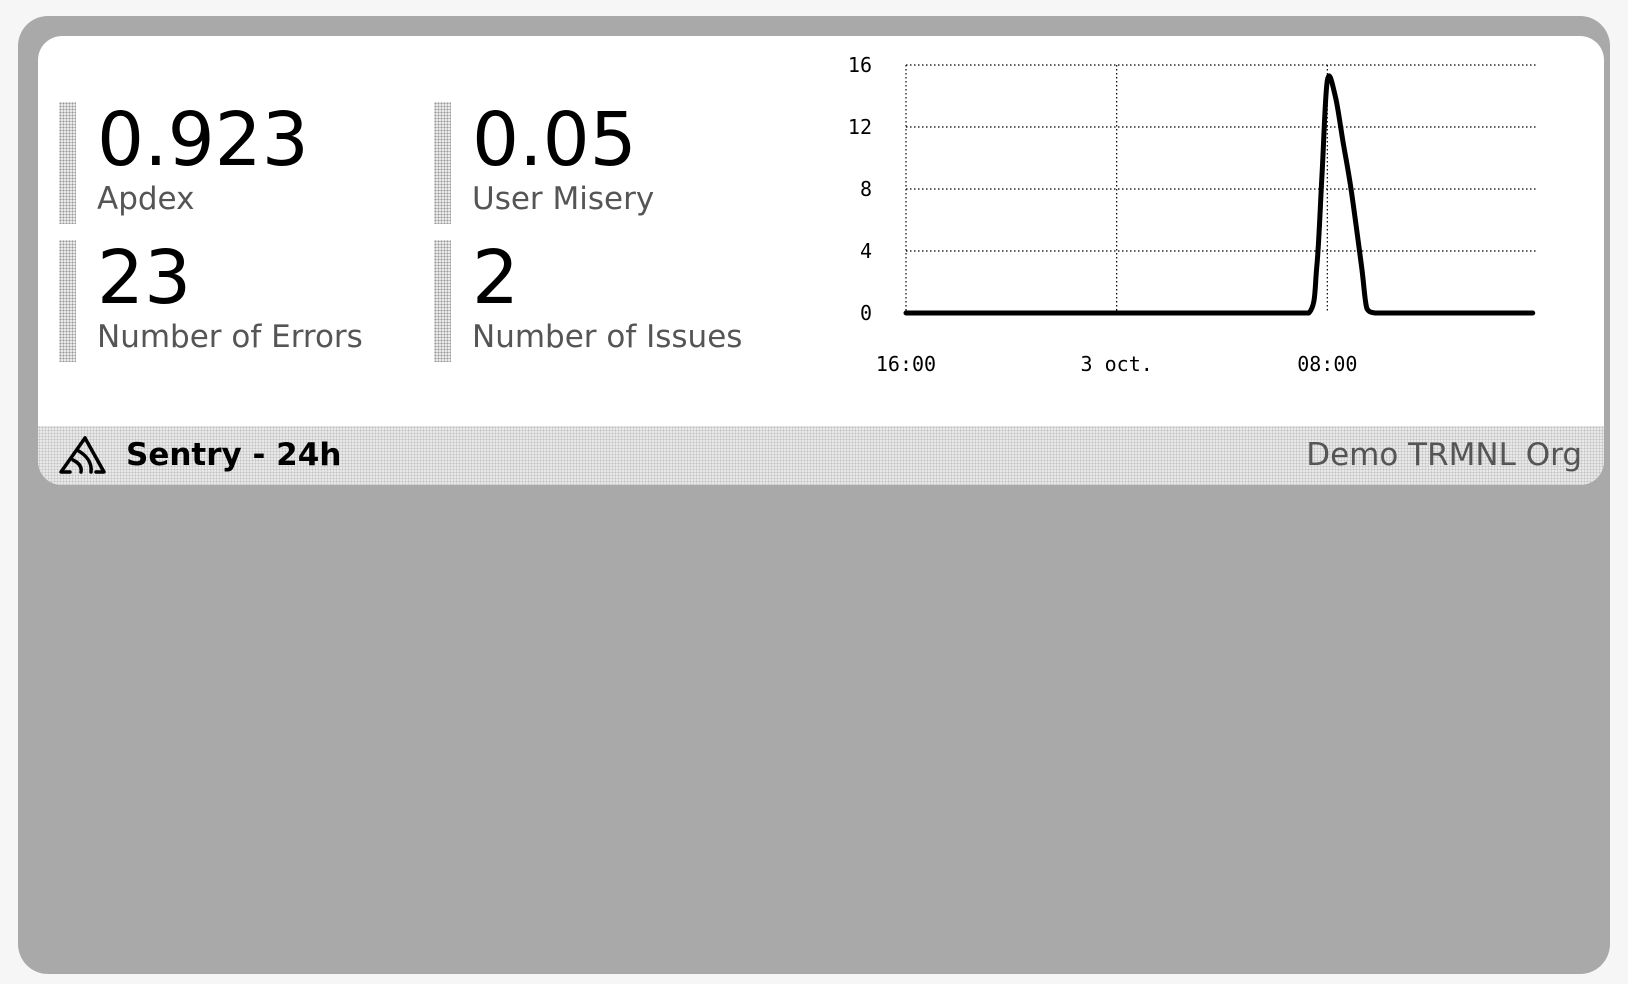 The height and width of the screenshot is (984, 1628). What do you see at coordinates (554, 140) in the screenshot?
I see `metric-value: 0.05` at bounding box center [554, 140].